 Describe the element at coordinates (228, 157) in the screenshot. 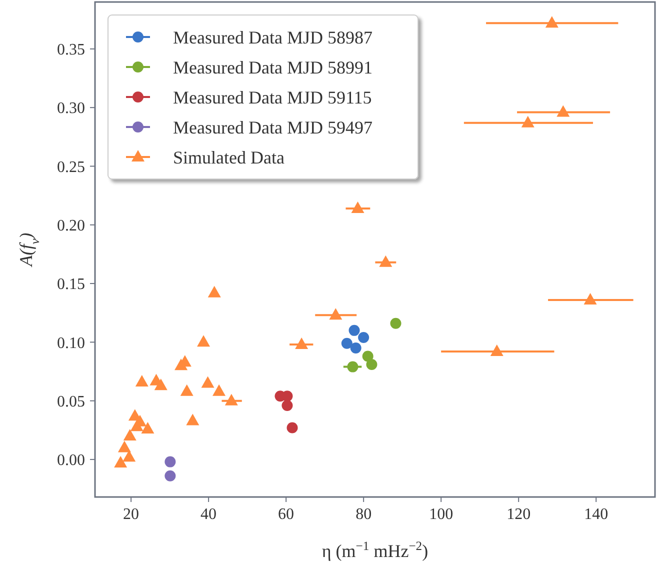

I see `legend-label: Simulated Data` at that location.